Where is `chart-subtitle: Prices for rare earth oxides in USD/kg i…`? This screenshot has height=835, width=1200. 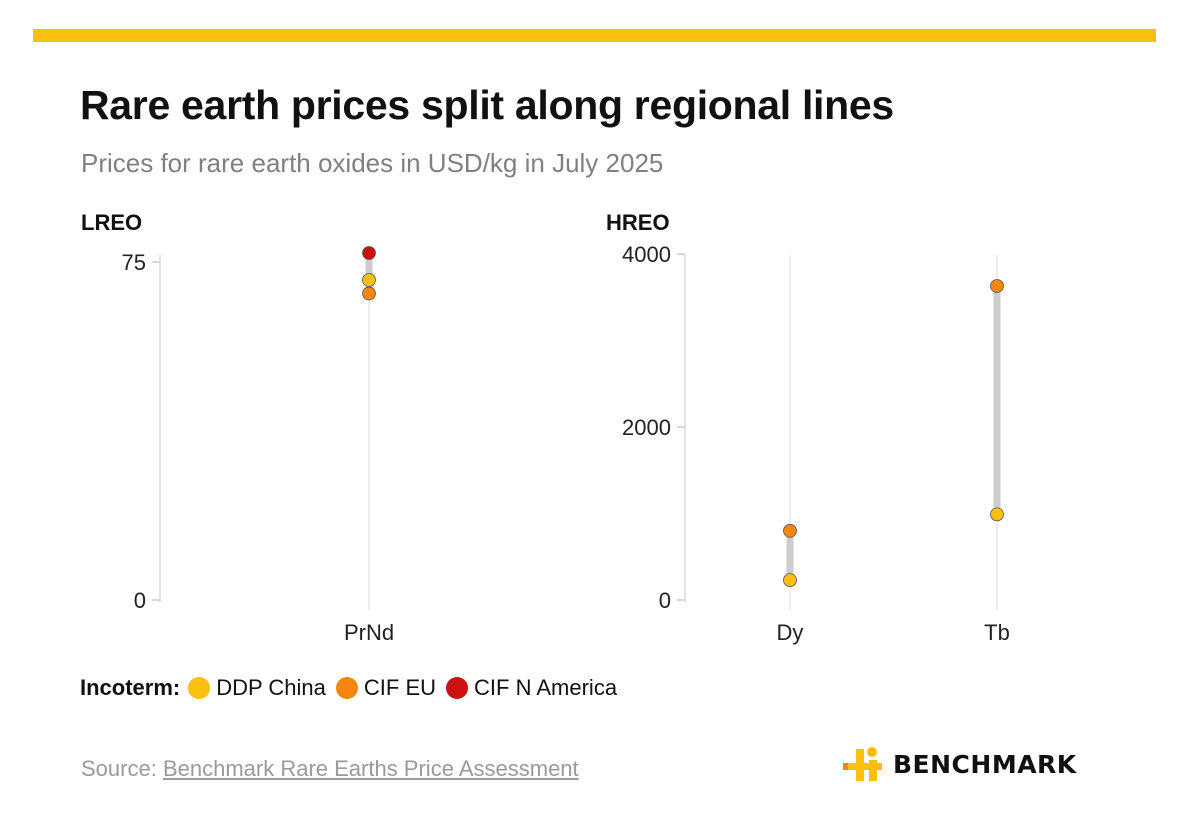 chart-subtitle: Prices for rare earth oxides in USD/kg i… is located at coordinates (372, 163).